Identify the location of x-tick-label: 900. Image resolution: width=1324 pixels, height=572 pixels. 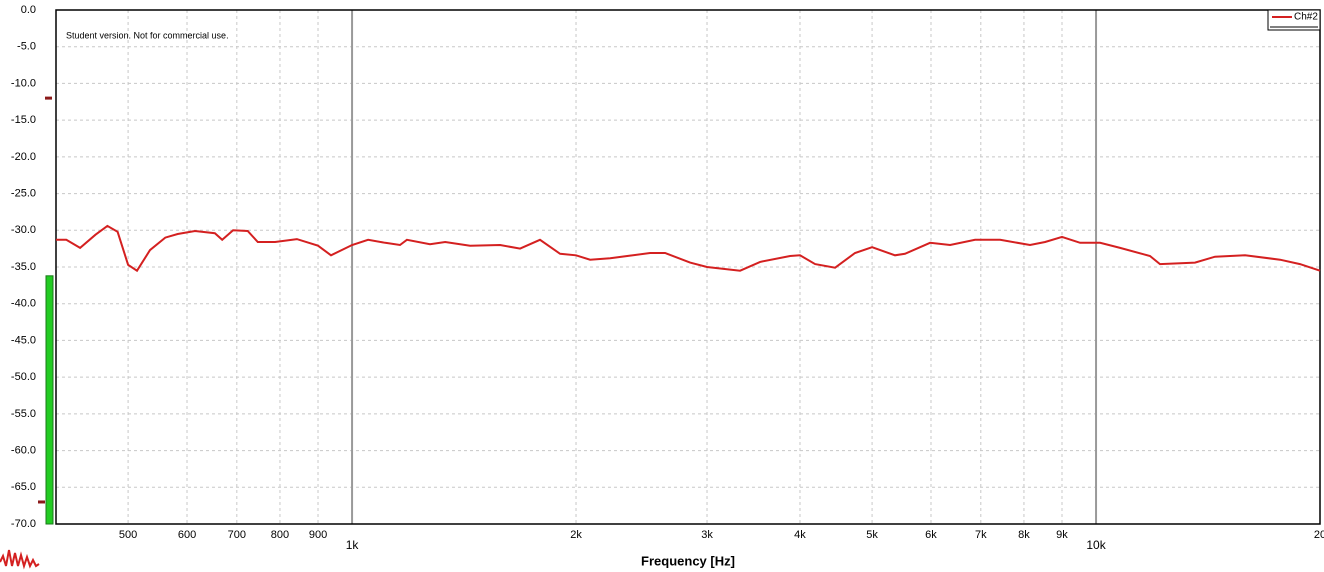
(318, 535).